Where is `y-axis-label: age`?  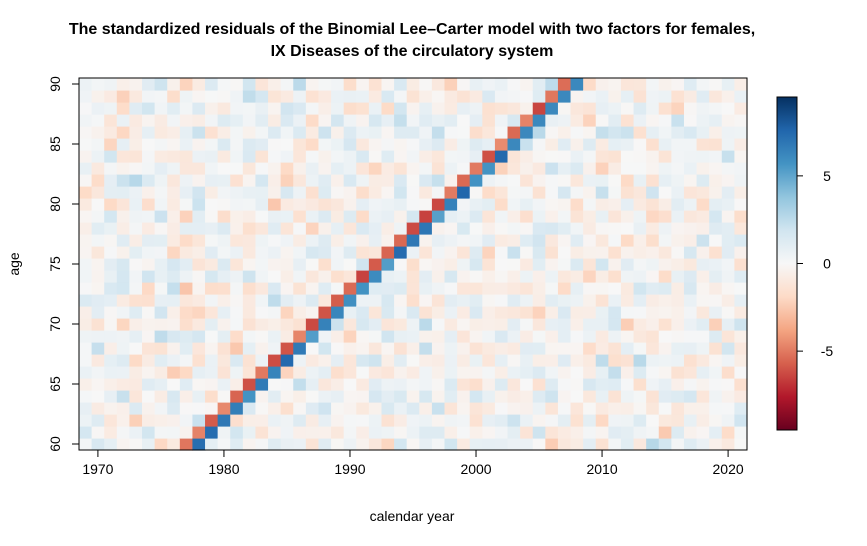 y-axis-label: age is located at coordinates (14, 264).